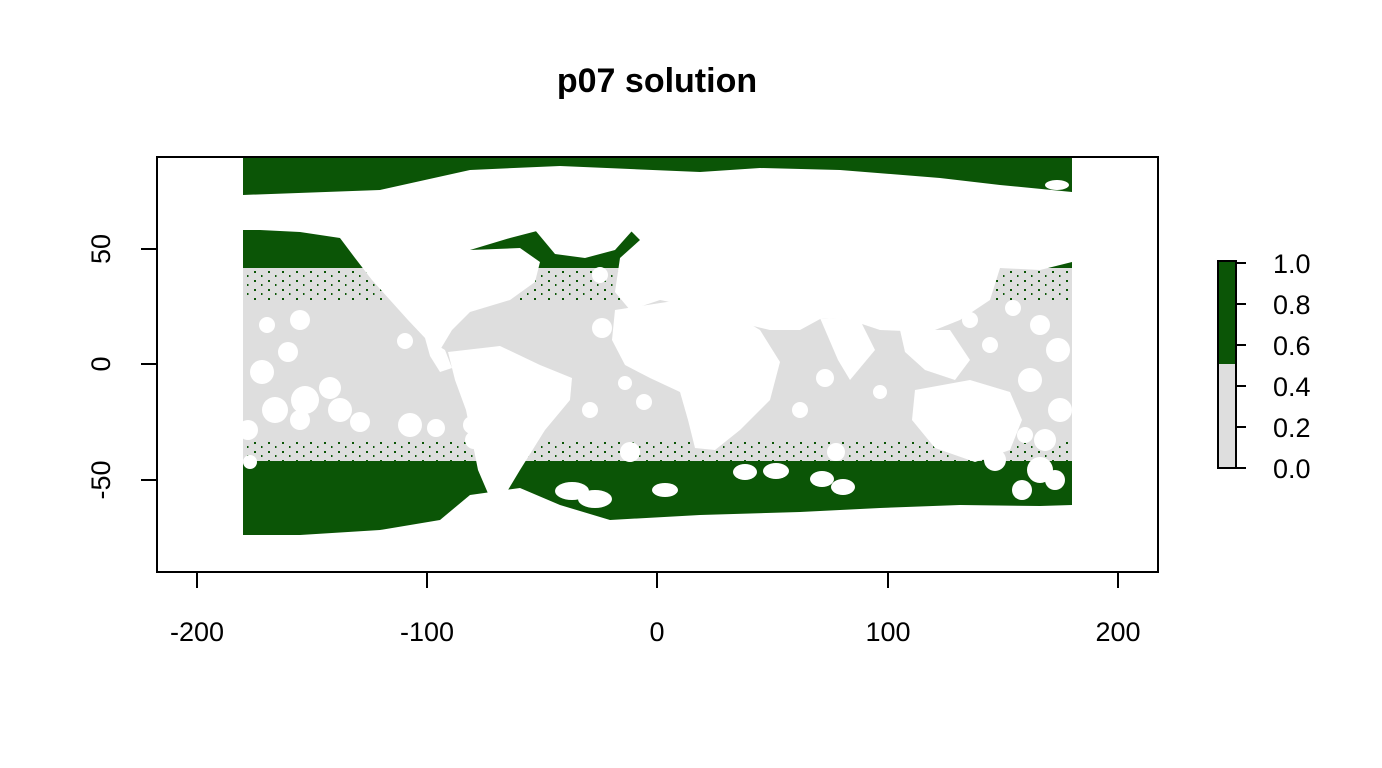  Describe the element at coordinates (197, 632) in the screenshot. I see `x-tick-label: -200` at that location.